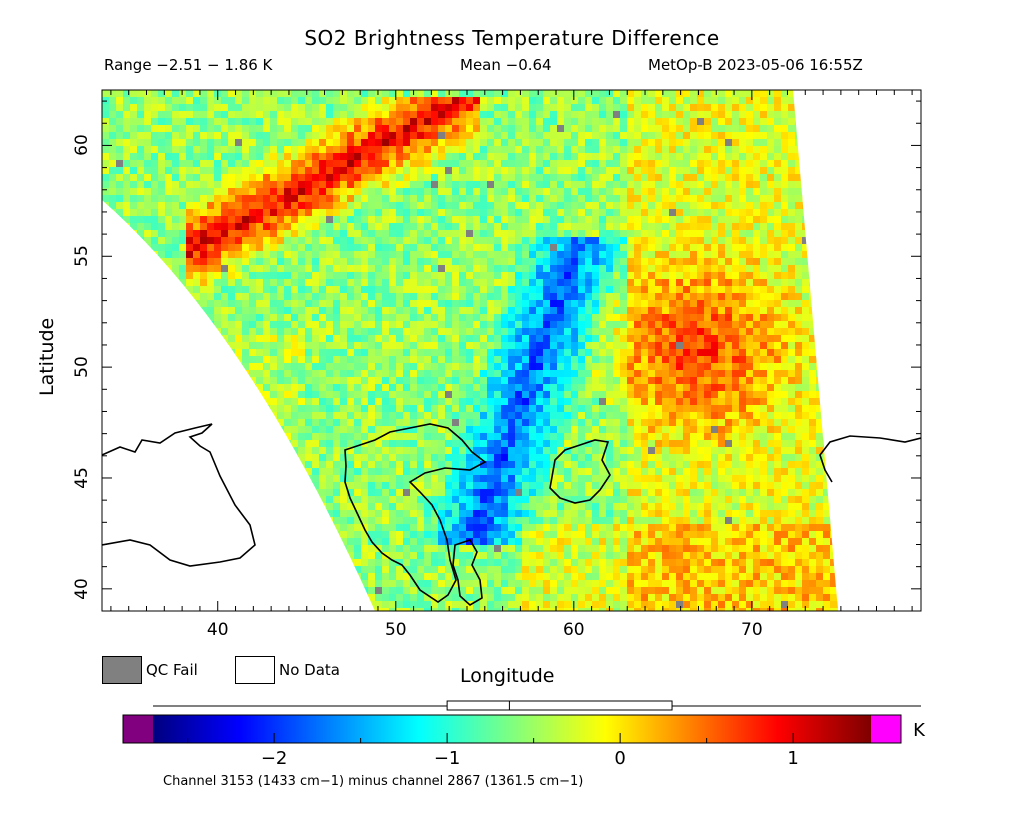  What do you see at coordinates (886, 729) in the screenshot?
I see `over-range-swatch` at bounding box center [886, 729].